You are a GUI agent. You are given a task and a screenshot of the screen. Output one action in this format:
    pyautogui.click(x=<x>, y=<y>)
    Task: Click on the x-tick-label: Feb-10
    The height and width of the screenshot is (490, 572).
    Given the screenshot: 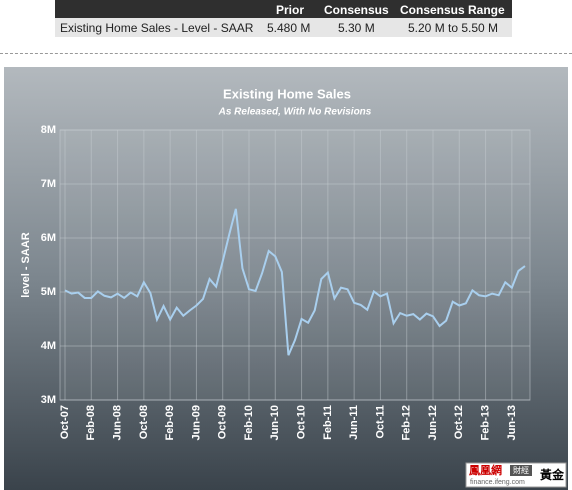 What is the action you would take?
    pyautogui.click(x=249, y=422)
    